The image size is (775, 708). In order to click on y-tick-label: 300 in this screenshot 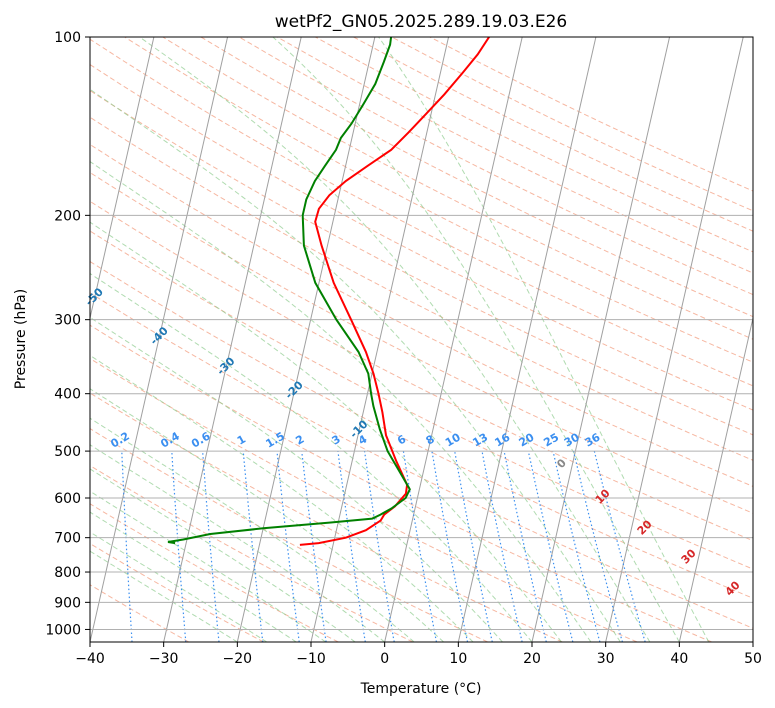, I will do `click(67, 321)`.